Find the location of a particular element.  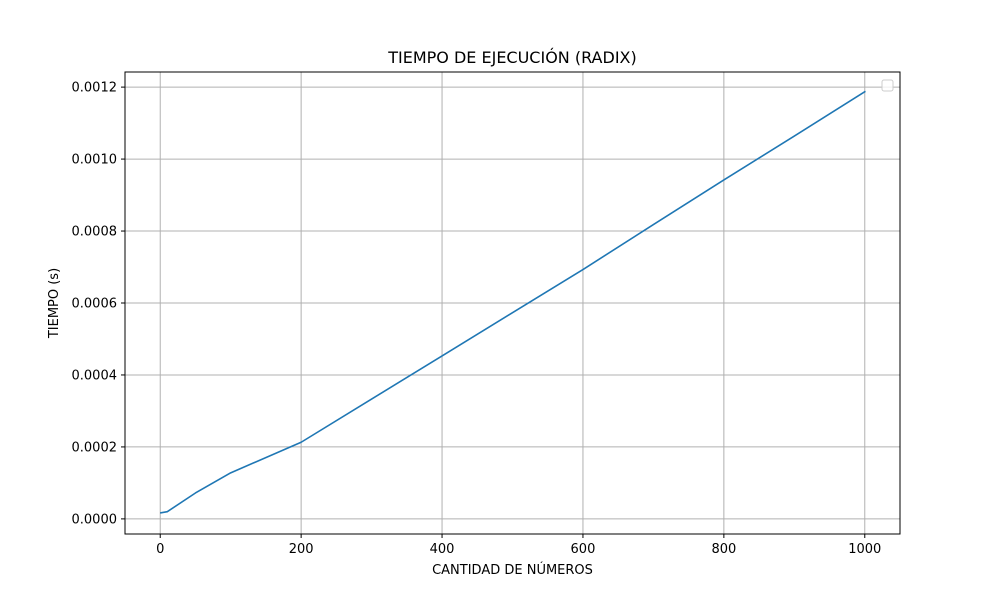

y-tick-label: 0.0012 is located at coordinates (95, 88).